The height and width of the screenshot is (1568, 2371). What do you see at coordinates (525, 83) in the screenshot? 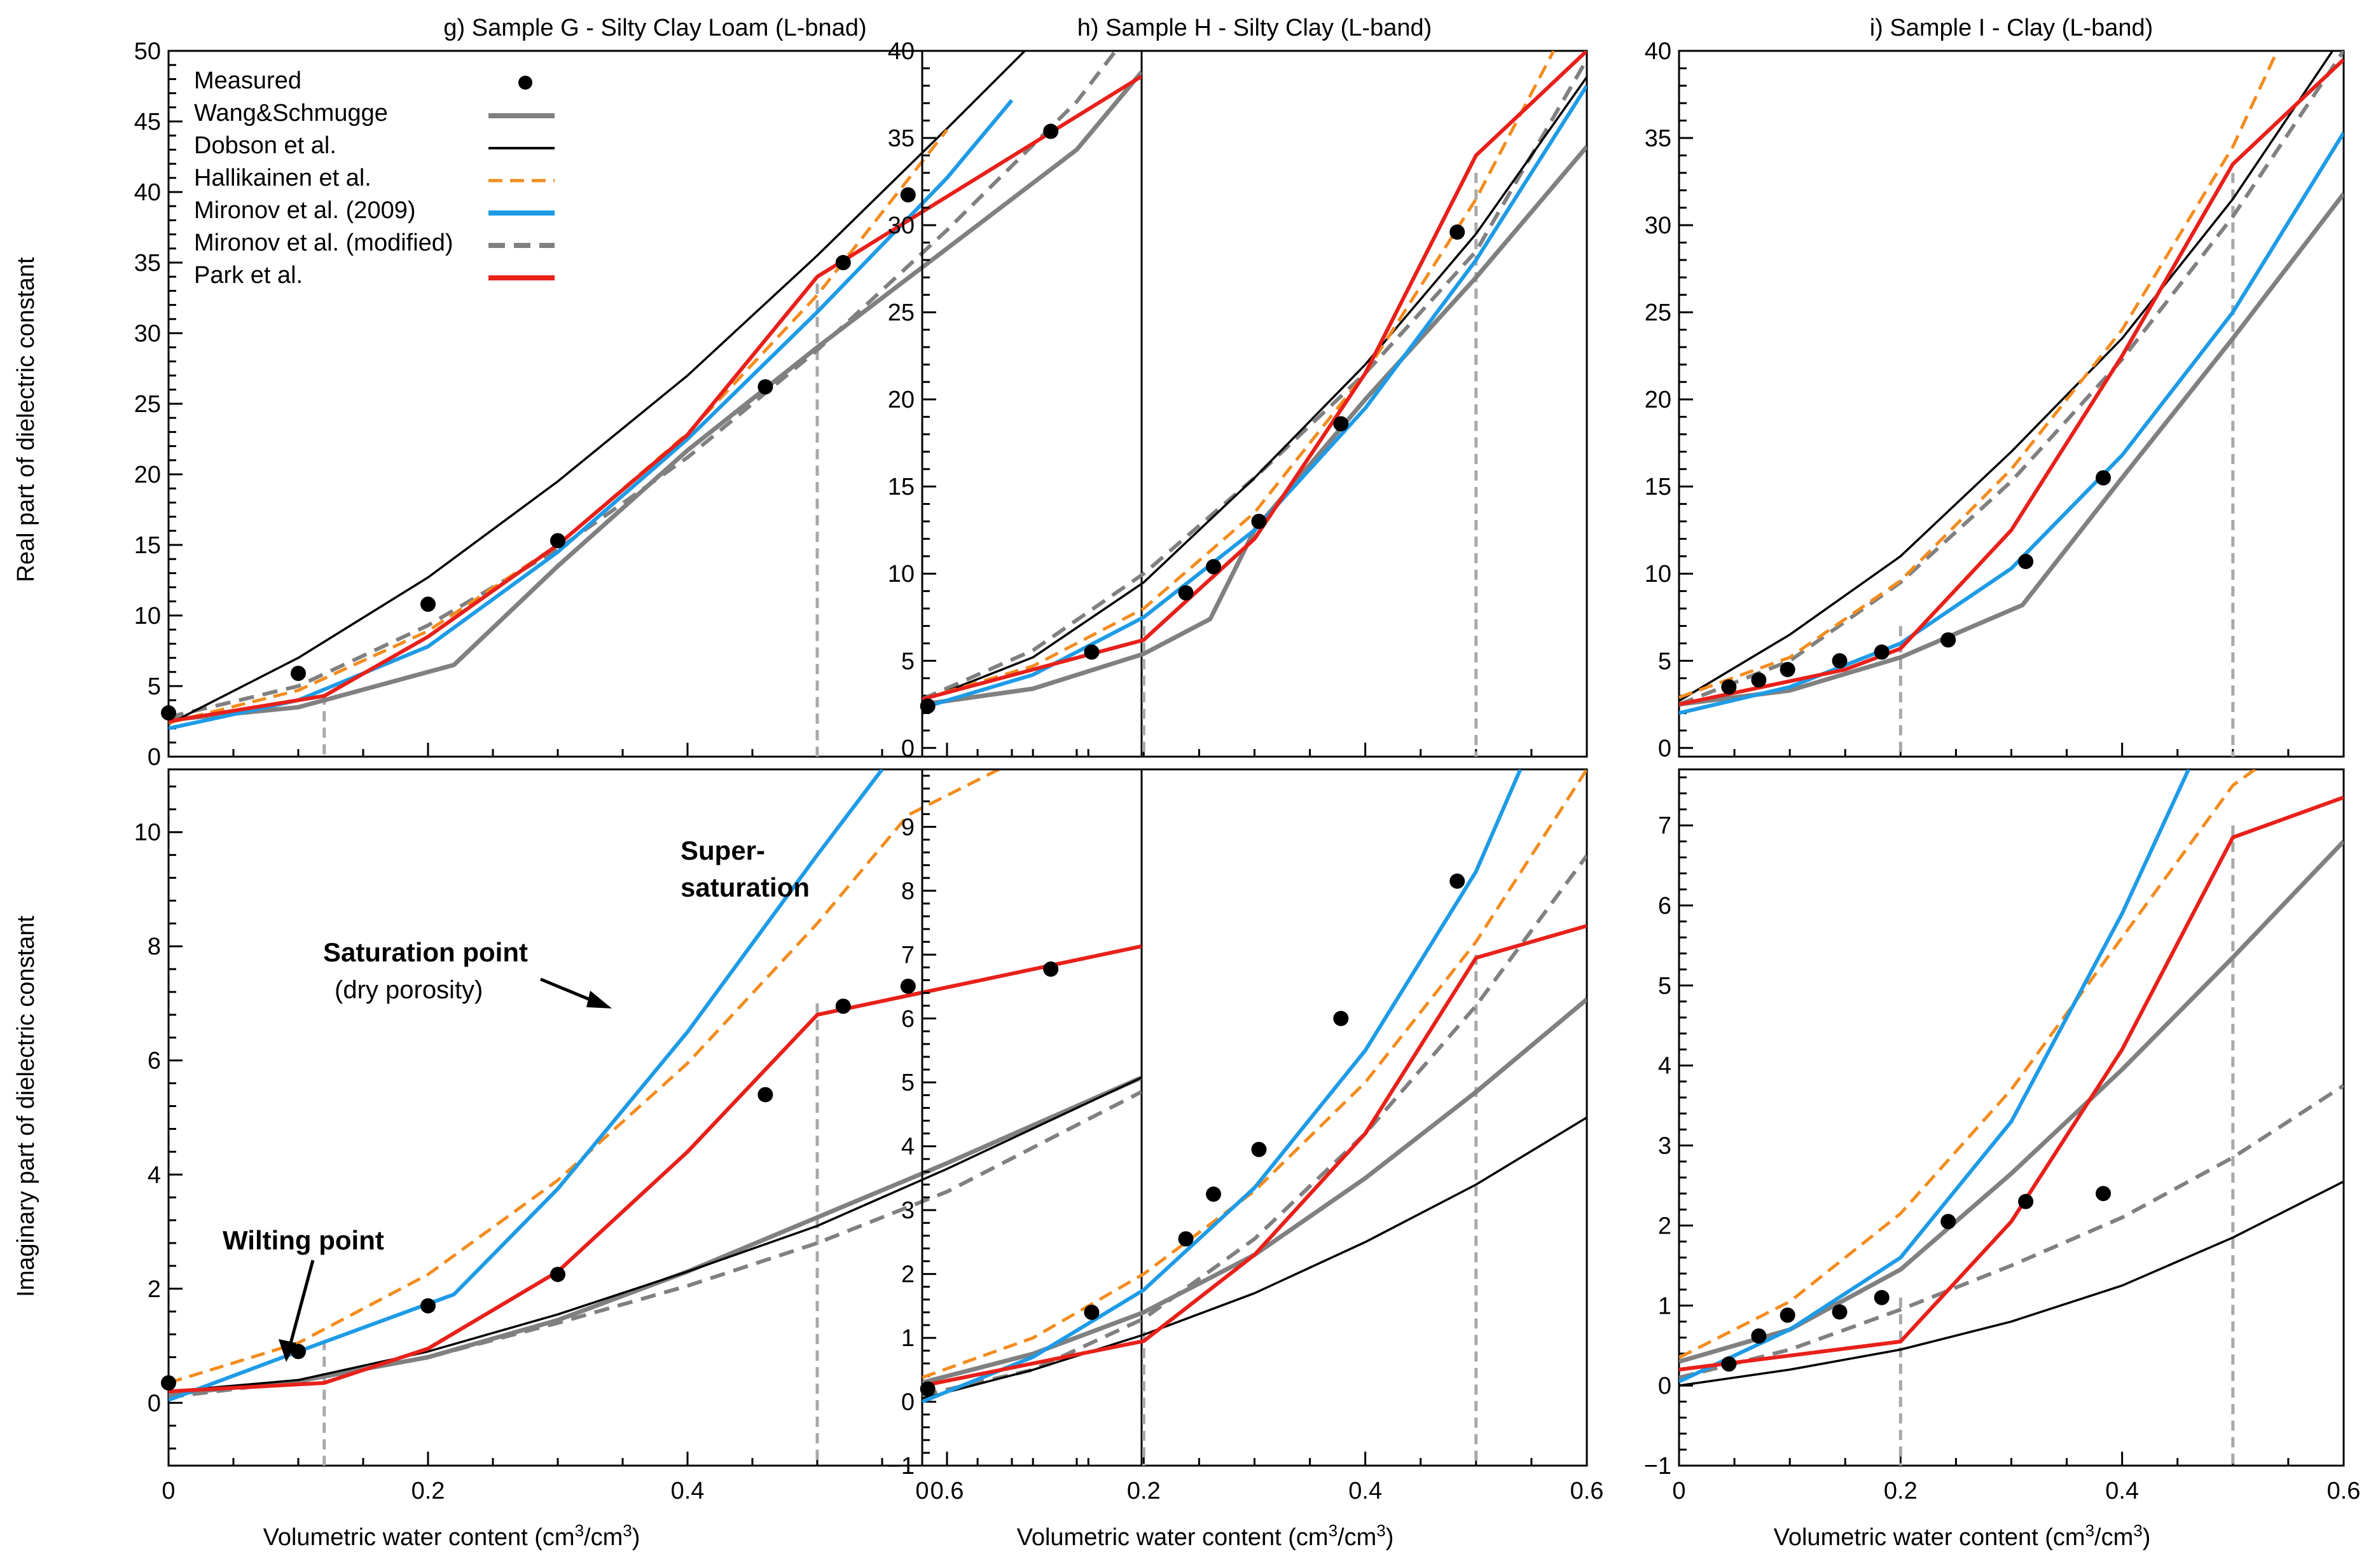
I see `legend-marker-measured` at bounding box center [525, 83].